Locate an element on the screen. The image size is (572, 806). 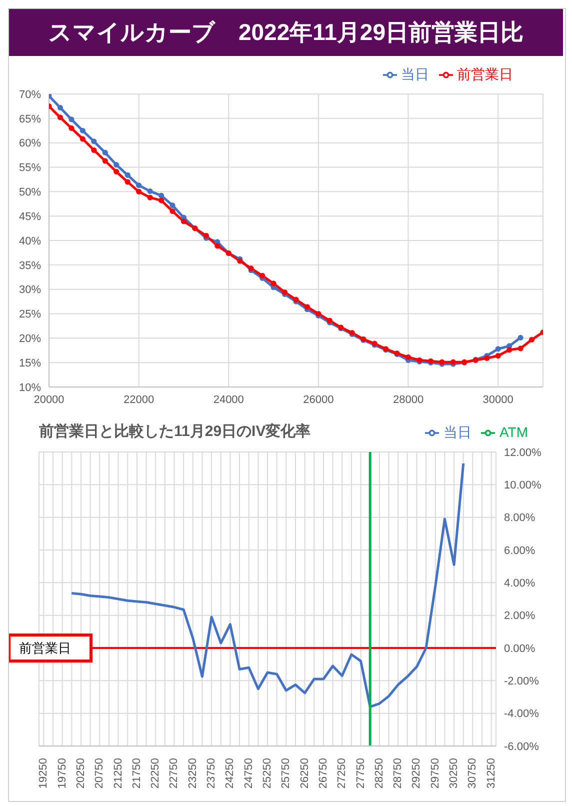
chart-title: スマイルカーブ 2022年11月29日前営業日比 is located at coordinates (286, 32).